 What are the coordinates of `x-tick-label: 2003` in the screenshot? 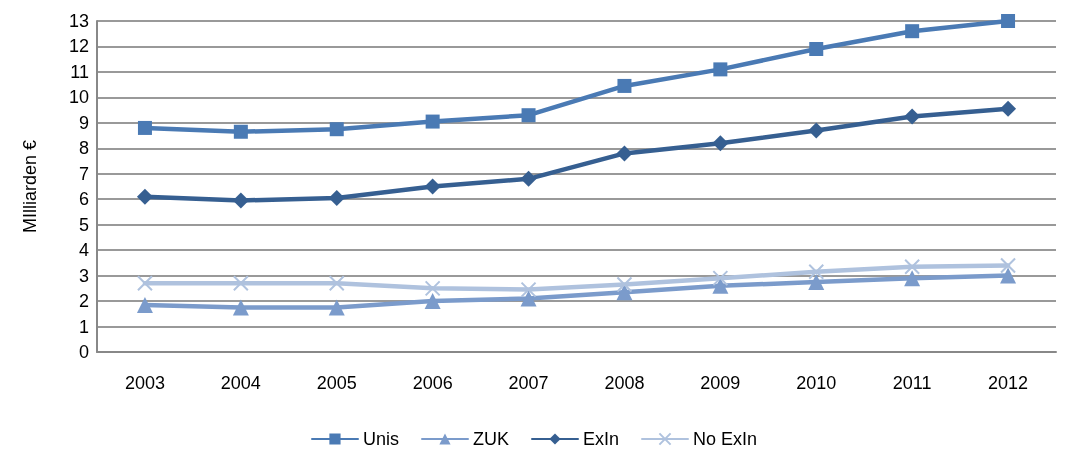 It's located at (144, 383).